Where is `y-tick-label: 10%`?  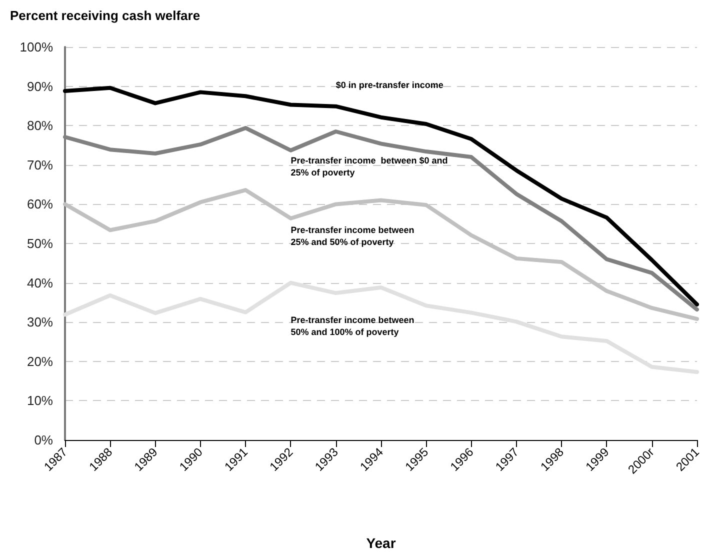
y-tick-label: 10% is located at coordinates (40, 400).